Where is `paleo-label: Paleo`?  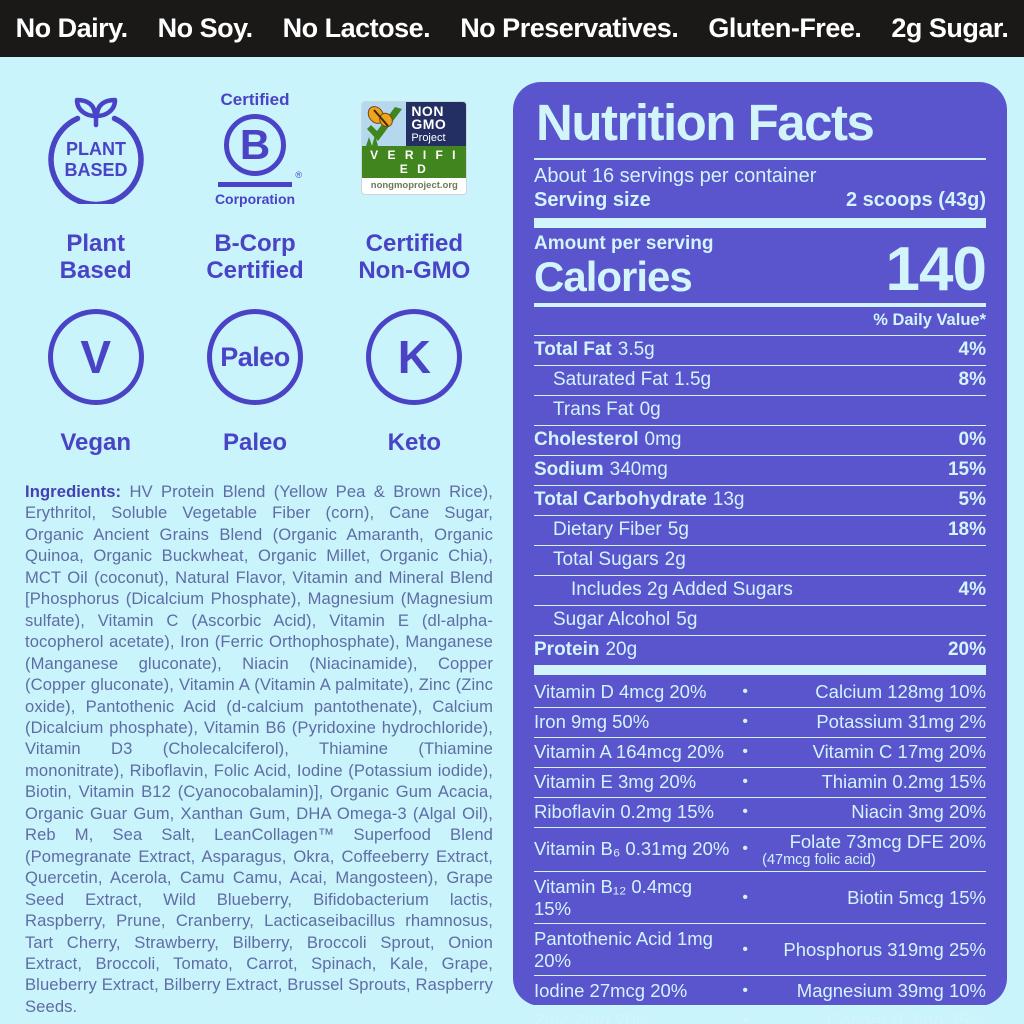 paleo-label: Paleo is located at coordinates (254, 442).